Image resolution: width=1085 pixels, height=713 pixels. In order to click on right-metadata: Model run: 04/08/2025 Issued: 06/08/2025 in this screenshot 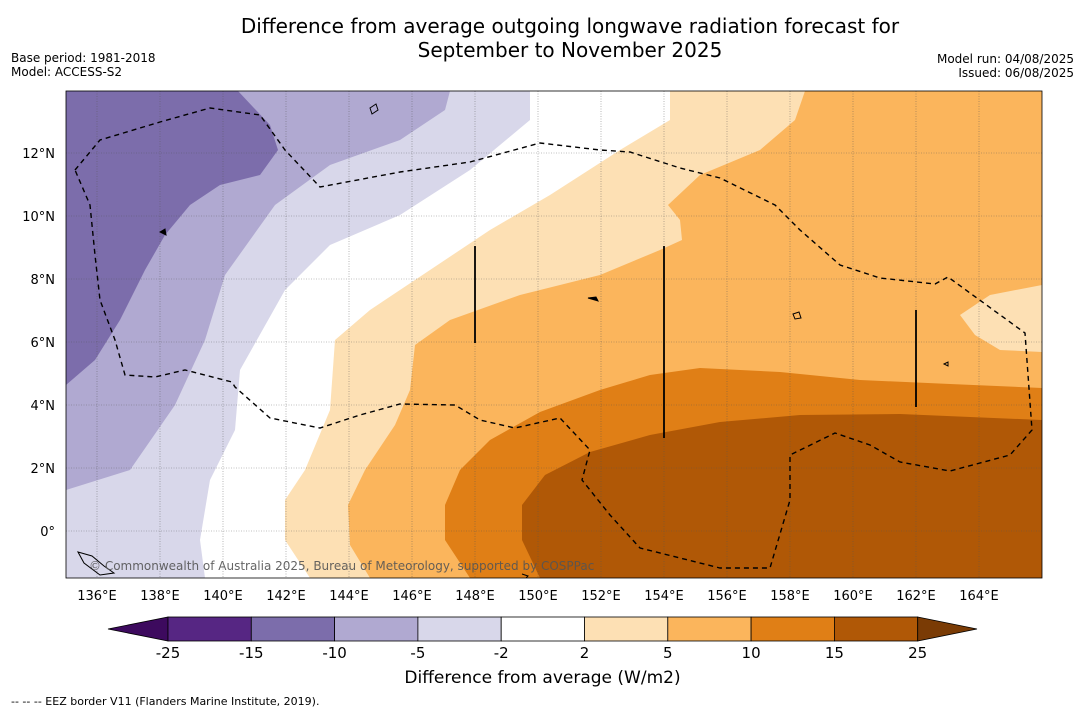, I will do `click(1005, 66)`.